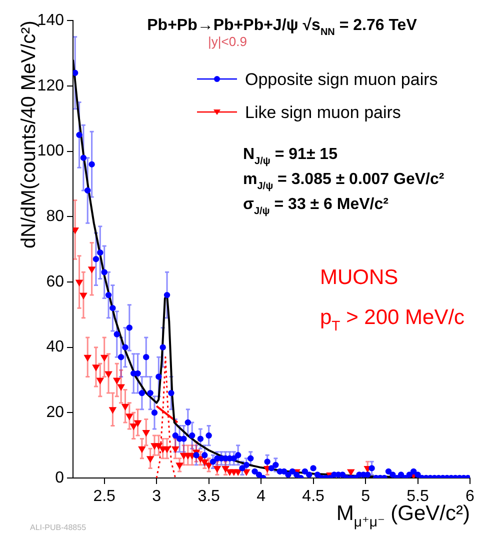 The width and height of the screenshot is (480, 533). What do you see at coordinates (55, 217) in the screenshot?
I see `y-tick-label: 80` at bounding box center [55, 217].